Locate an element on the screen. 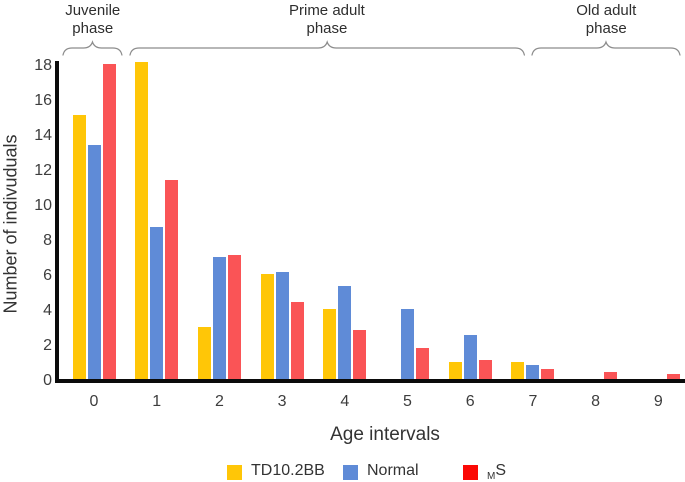 This screenshot has width=685, height=482. legend-swatch-ms-icon is located at coordinates (470, 472).